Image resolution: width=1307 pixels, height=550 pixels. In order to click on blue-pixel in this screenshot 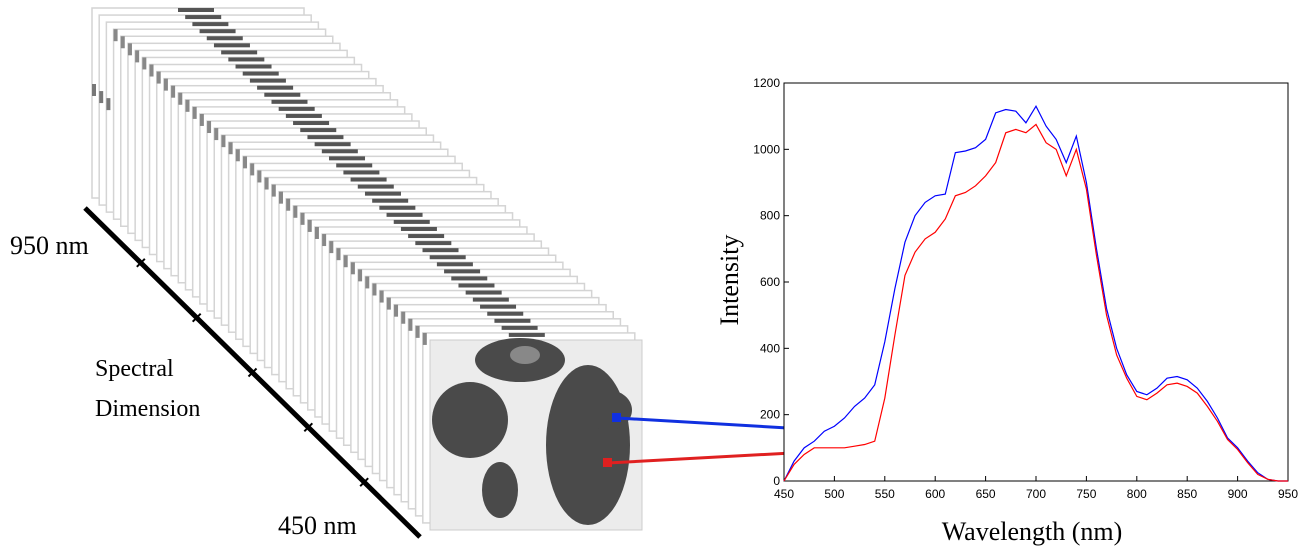, I will do `click(616, 417)`.